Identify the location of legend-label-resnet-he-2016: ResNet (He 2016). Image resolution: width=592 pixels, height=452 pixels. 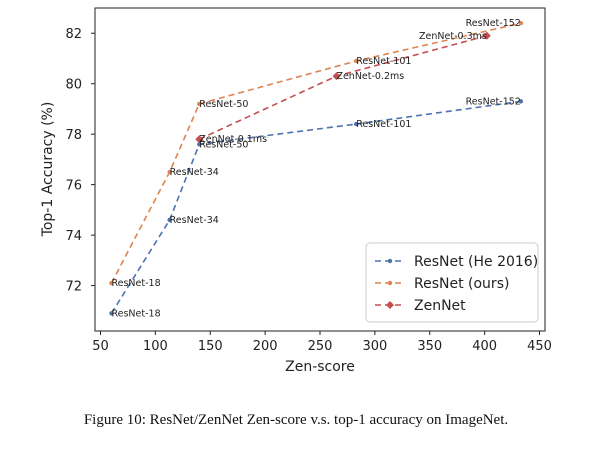
(476, 262).